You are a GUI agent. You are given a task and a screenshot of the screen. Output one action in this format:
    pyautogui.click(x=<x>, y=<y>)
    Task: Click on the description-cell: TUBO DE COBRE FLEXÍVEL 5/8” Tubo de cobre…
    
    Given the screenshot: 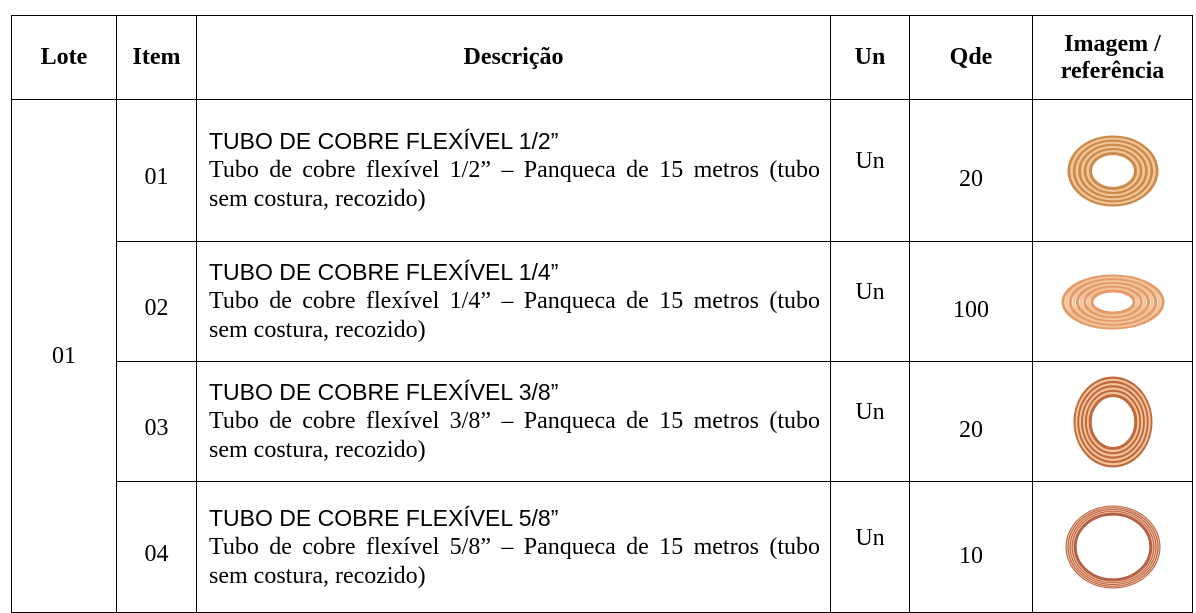 What is the action you would take?
    pyautogui.click(x=513, y=547)
    